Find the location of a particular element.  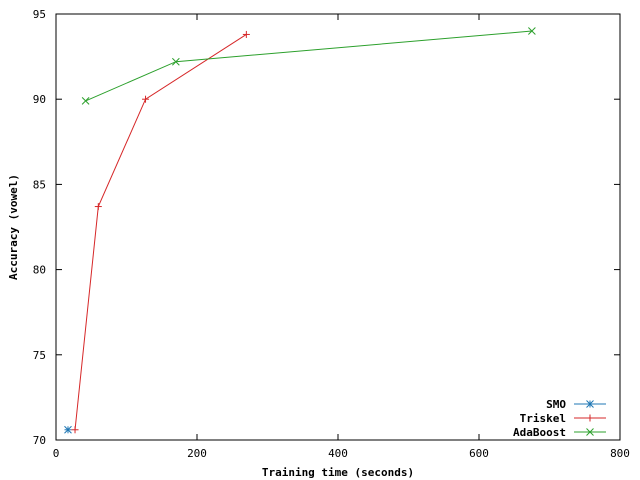

legend-label: SMO is located at coordinates (556, 404).